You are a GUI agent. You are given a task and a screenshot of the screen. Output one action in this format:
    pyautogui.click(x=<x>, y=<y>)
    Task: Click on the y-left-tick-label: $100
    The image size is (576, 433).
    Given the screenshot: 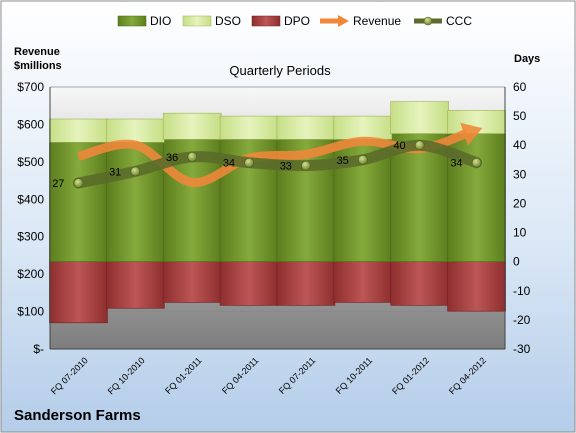 What is the action you would take?
    pyautogui.click(x=30, y=312)
    